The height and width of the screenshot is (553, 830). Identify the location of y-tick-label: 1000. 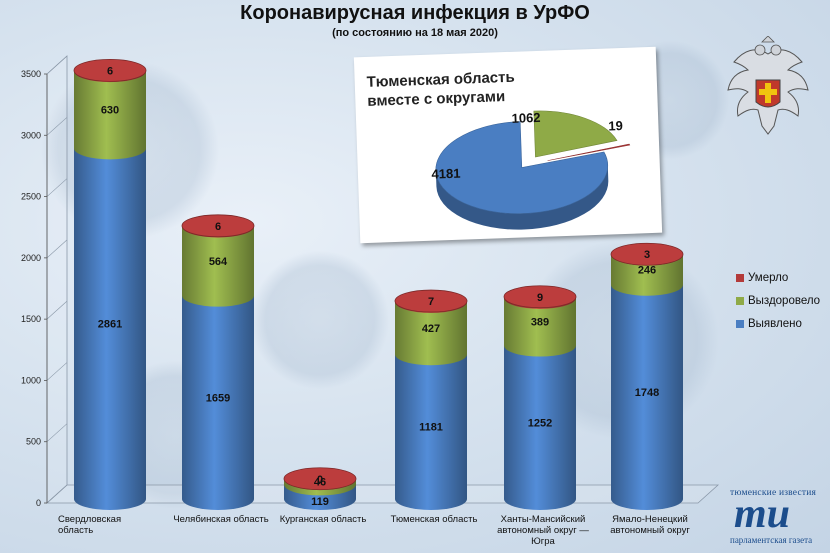
(31, 380).